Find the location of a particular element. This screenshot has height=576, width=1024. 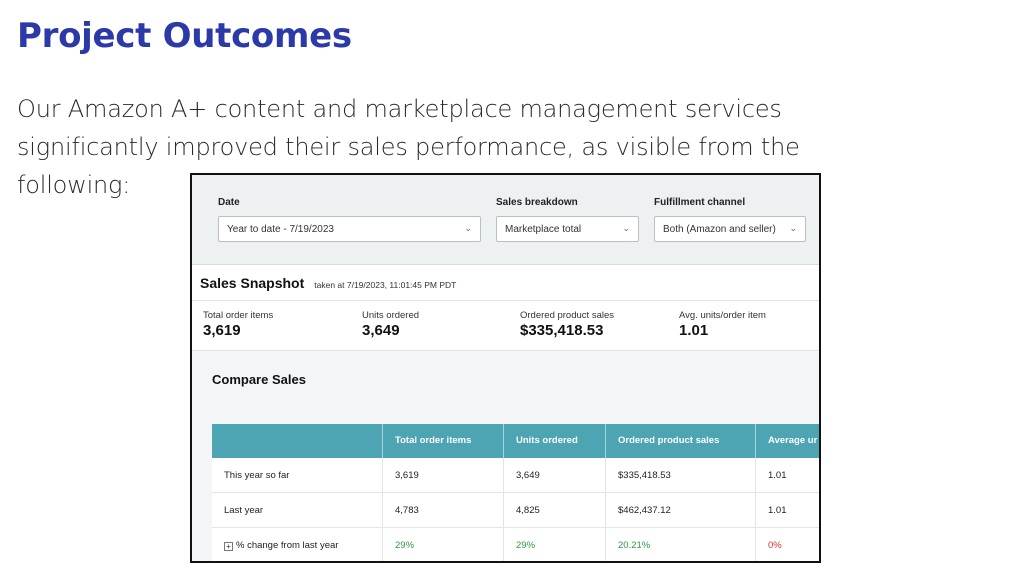

row-label: % change from last year is located at coordinates (287, 545).